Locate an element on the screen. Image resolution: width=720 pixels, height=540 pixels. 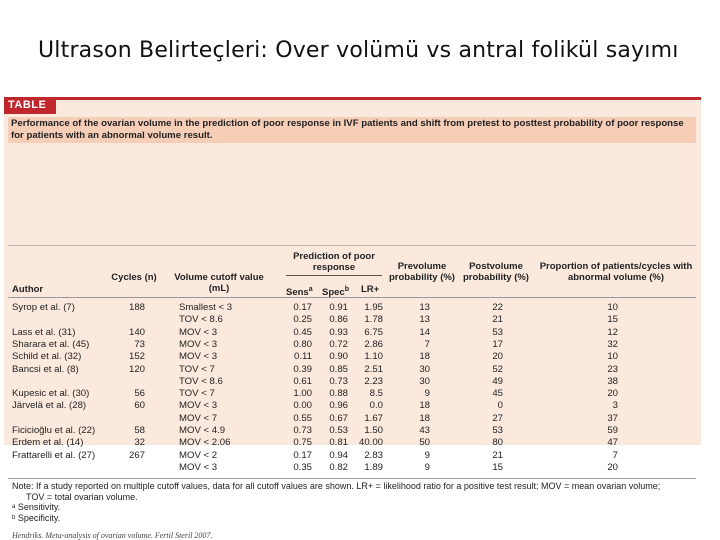
cell-spec: 0.72 is located at coordinates (338, 344).